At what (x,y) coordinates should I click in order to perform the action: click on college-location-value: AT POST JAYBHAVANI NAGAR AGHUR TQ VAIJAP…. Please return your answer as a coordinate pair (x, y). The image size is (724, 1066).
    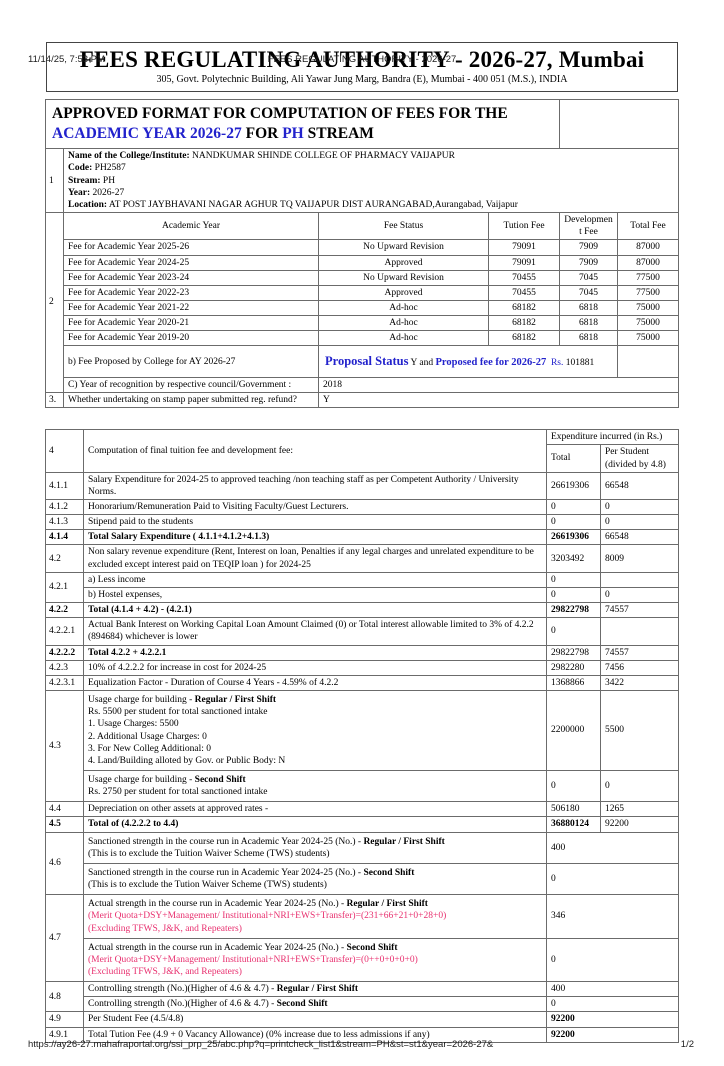
    Looking at the image, I should click on (313, 204).